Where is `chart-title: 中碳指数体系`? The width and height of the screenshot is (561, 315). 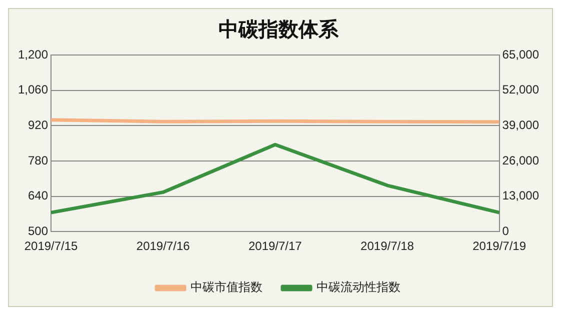
chart-title: 中碳指数体系 is located at coordinates (279, 29).